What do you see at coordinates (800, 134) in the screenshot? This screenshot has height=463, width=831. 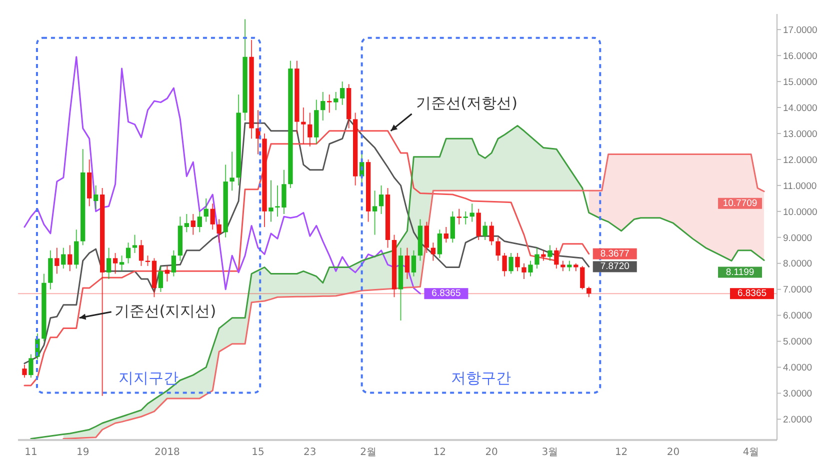 I see `y-tick-label: 13.0000` at bounding box center [800, 134].